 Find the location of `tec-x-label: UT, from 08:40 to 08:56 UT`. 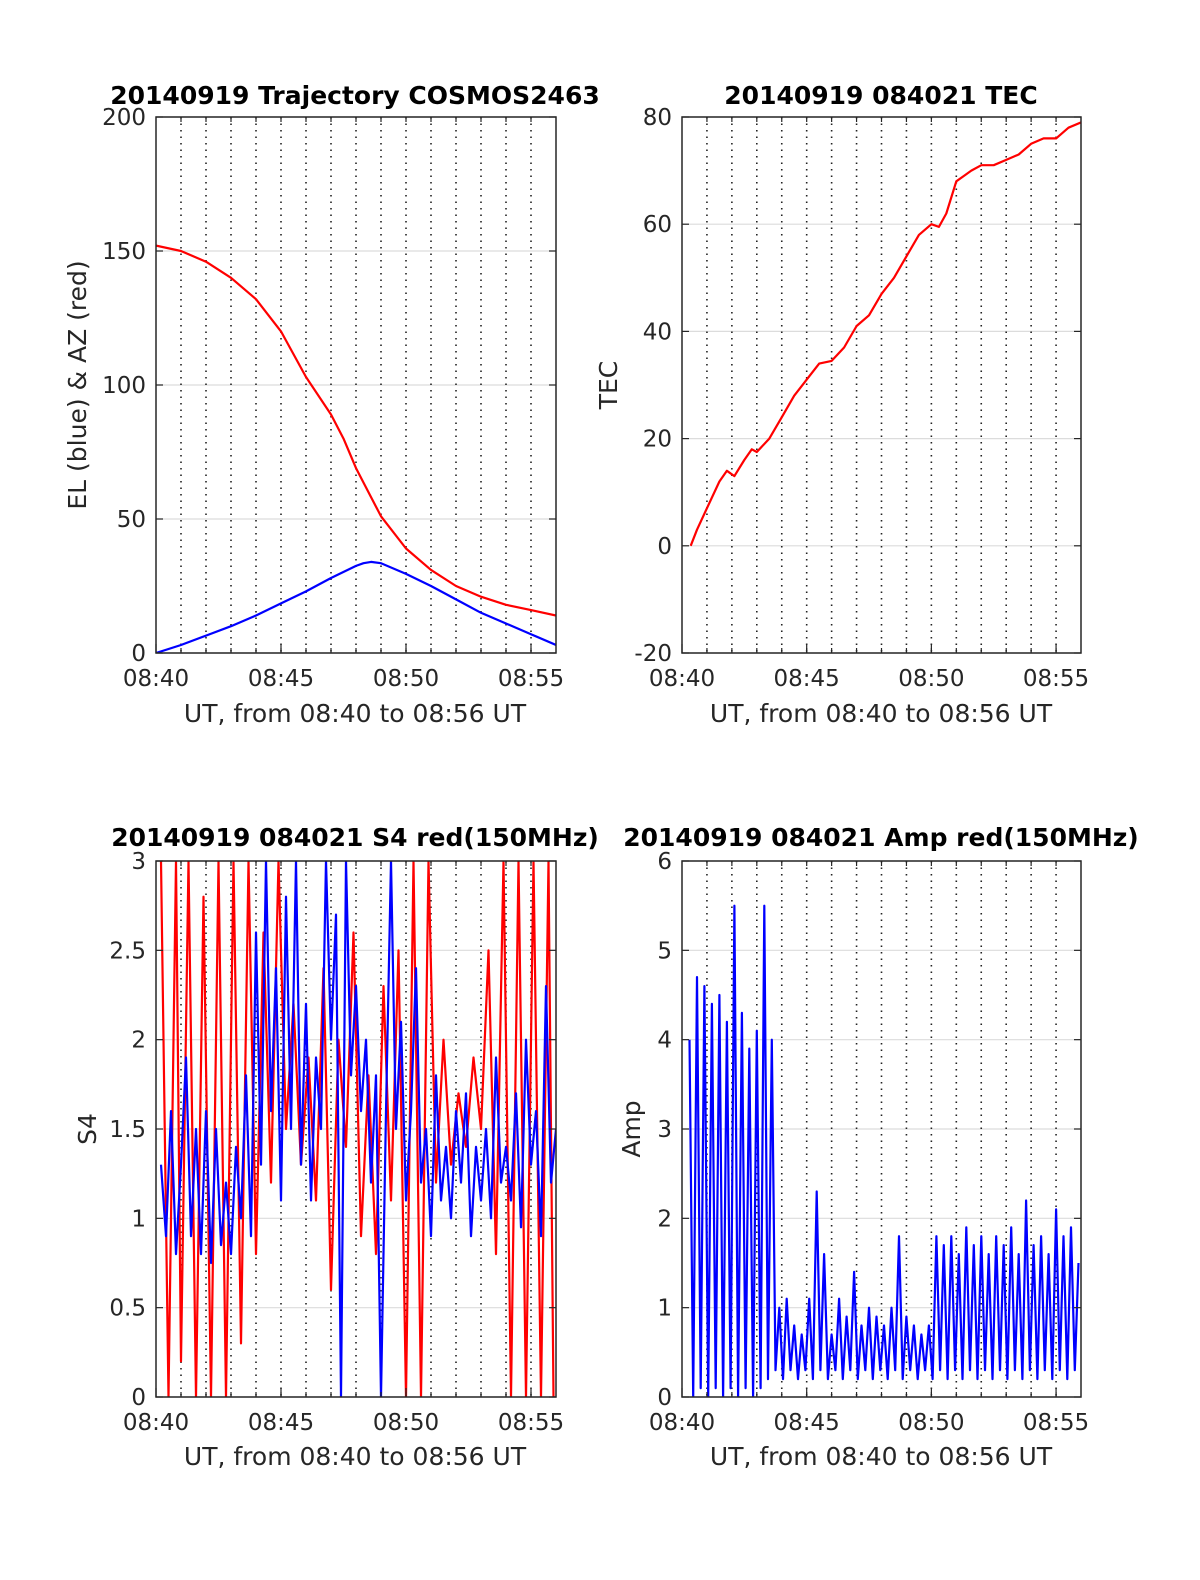

tec-x-label: UT, from 08:40 to 08:56 UT is located at coordinates (881, 713).